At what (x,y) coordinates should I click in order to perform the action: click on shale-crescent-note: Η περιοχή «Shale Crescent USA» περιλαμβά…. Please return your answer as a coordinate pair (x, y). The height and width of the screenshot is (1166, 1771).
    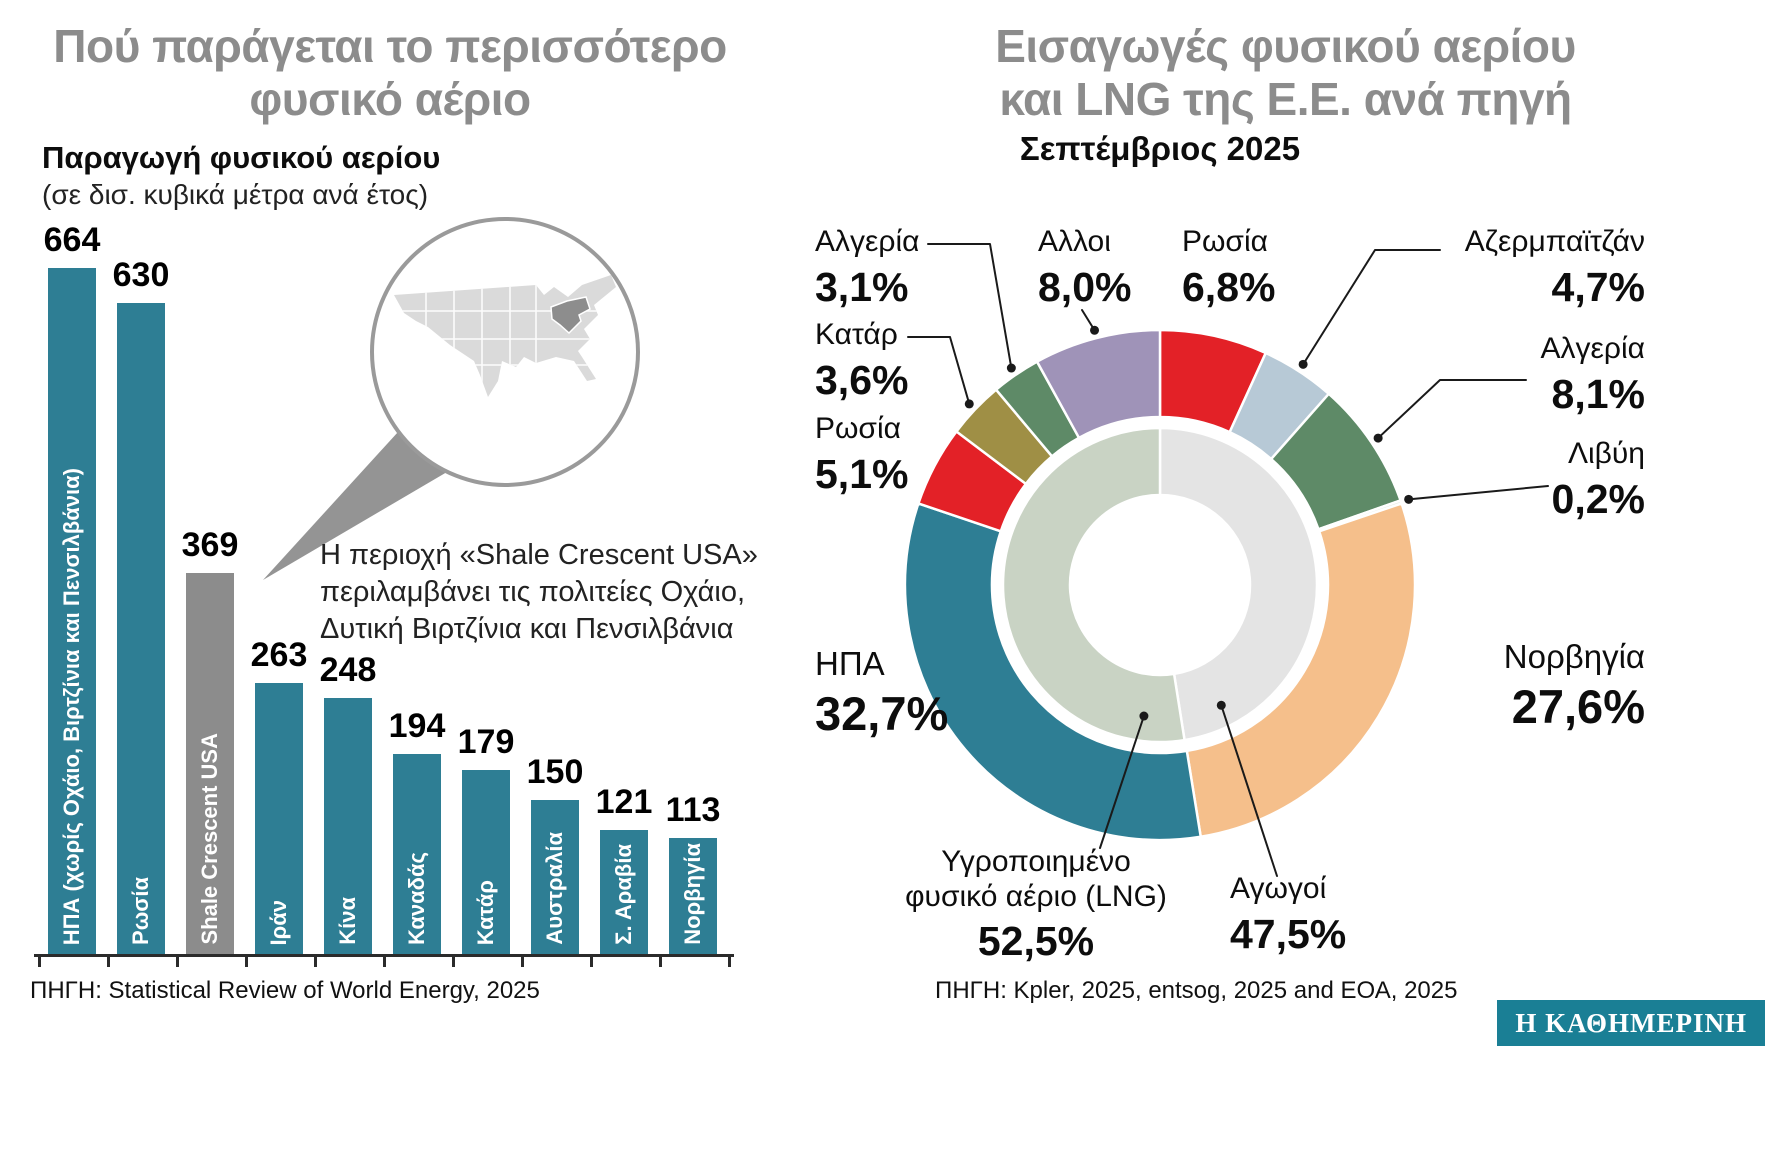
    Looking at the image, I should click on (542, 592).